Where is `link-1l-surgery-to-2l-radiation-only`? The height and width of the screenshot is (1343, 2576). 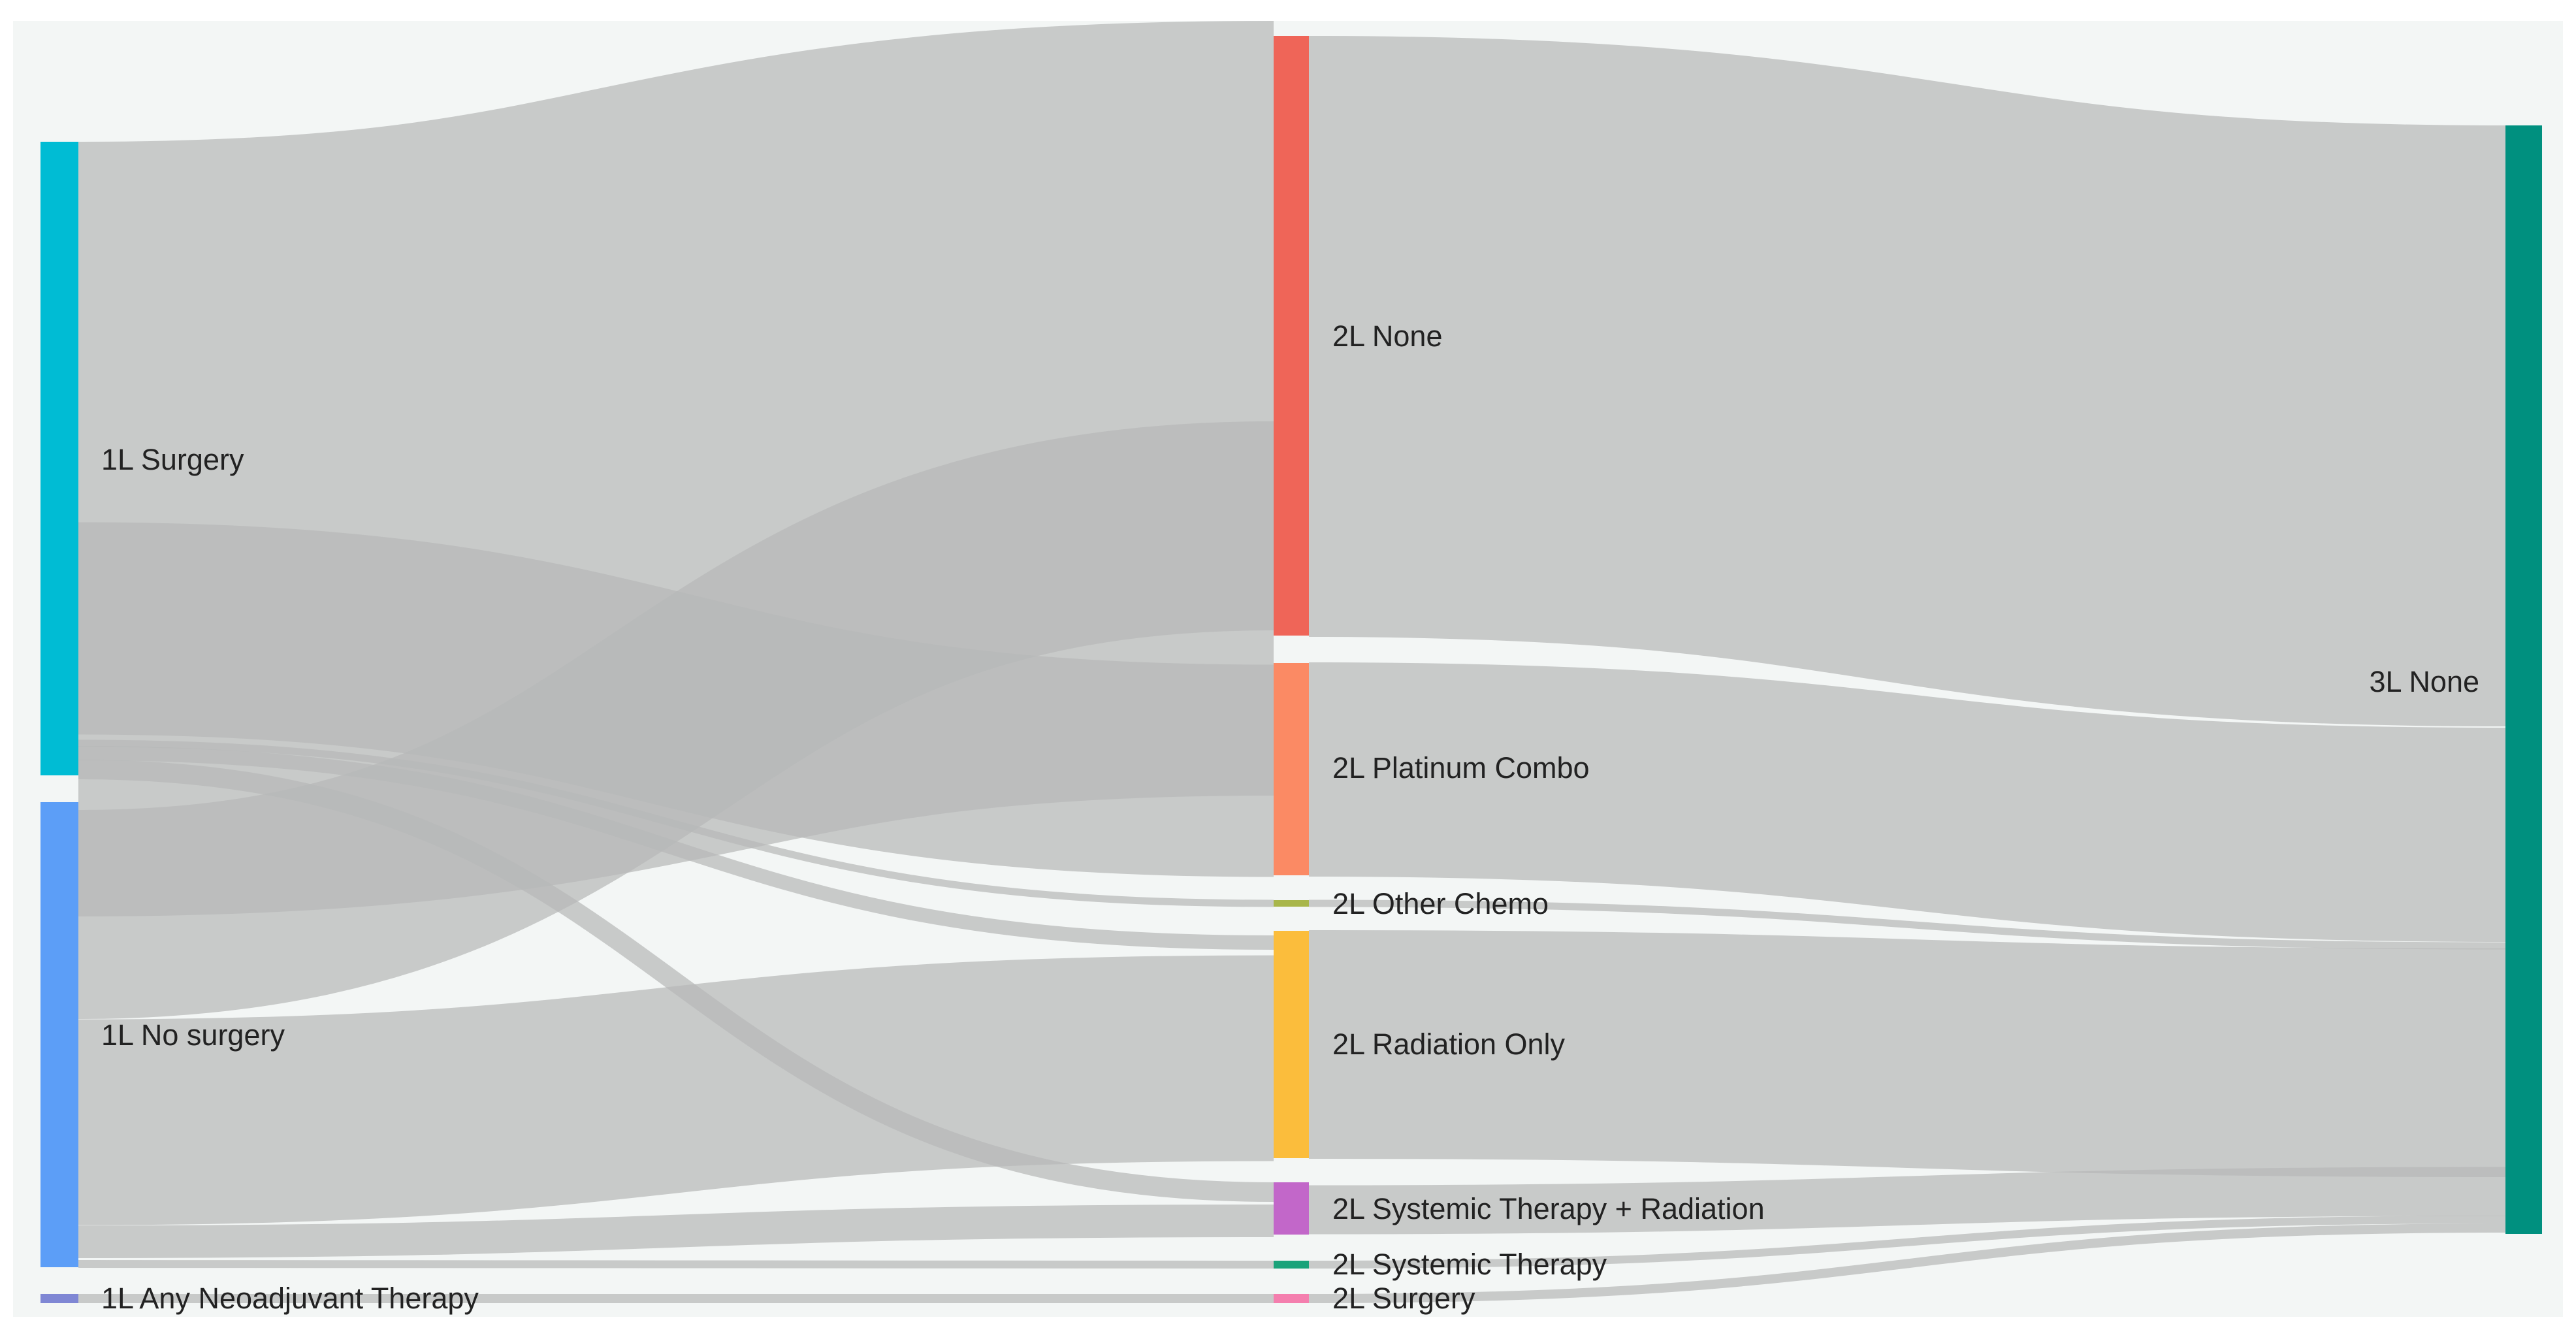
link-1l-surgery-to-2l-radiation-only is located at coordinates (676, 848).